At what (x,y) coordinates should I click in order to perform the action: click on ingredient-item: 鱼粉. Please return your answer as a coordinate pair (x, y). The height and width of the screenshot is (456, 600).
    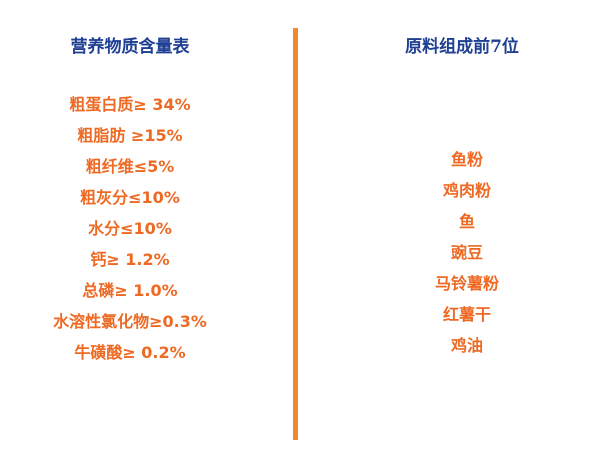
    Looking at the image, I should click on (466, 159).